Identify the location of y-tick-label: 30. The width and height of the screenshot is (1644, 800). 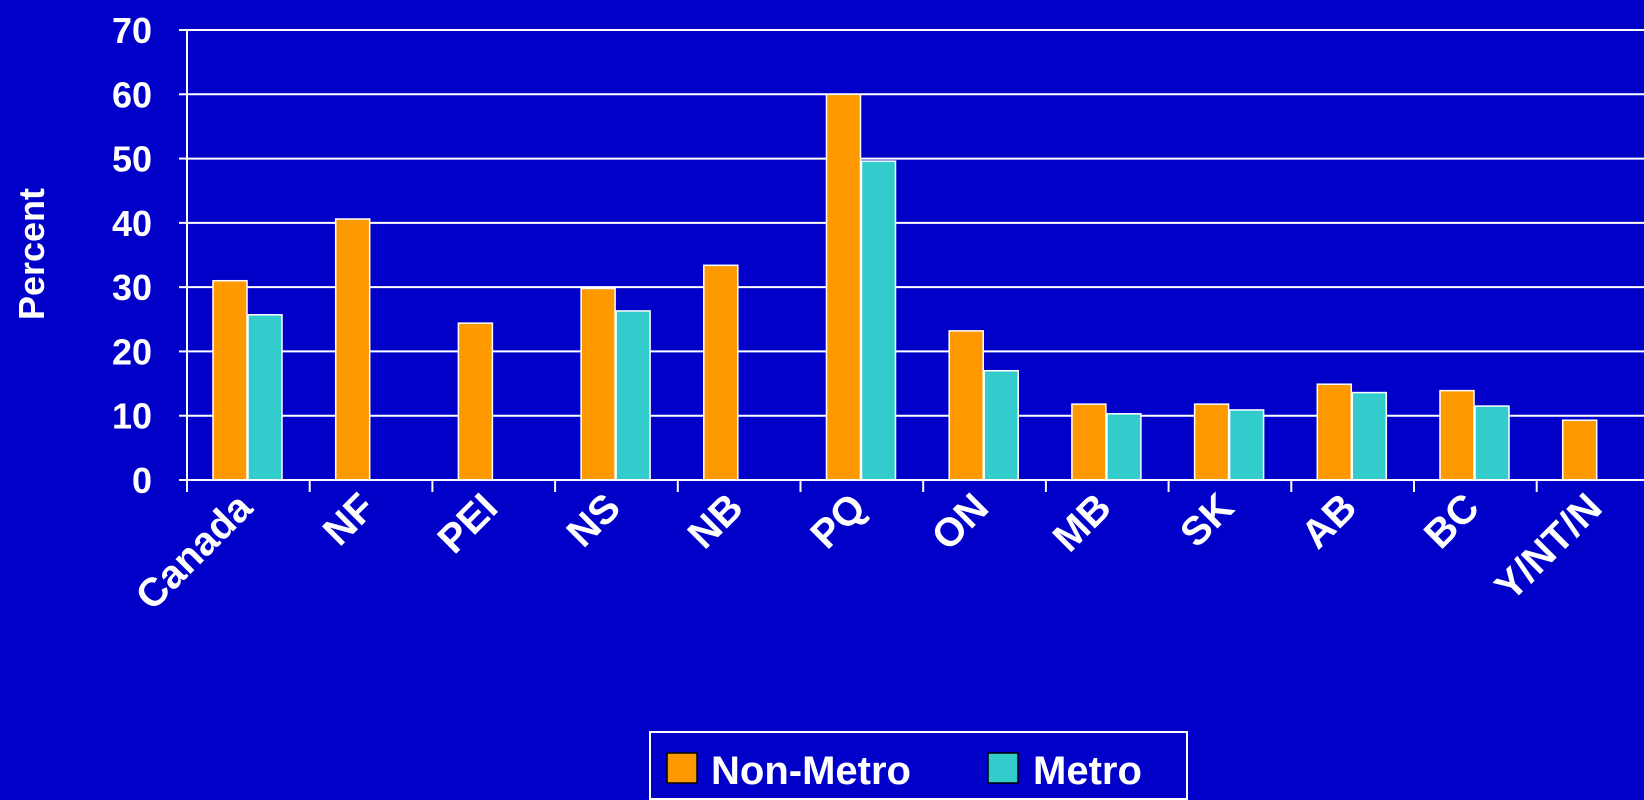
(132, 287).